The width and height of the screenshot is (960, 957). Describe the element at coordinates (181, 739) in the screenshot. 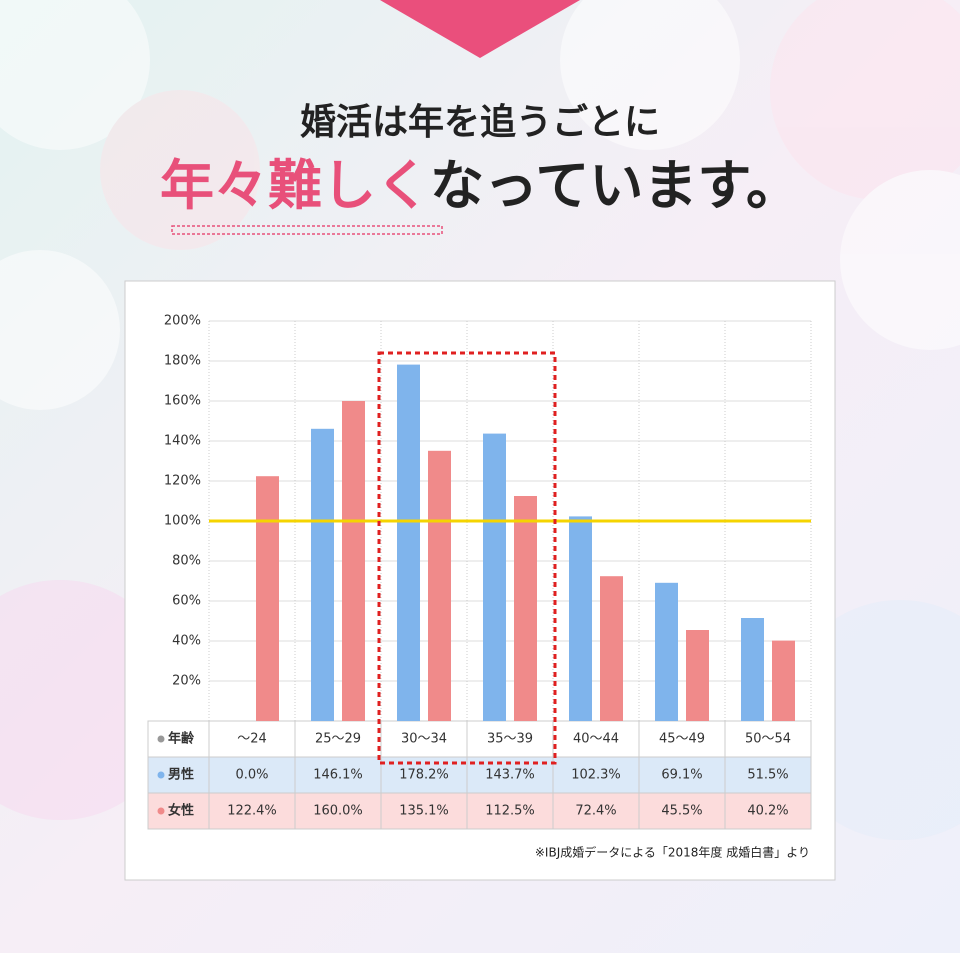

I see `row-header: 年齢` at that location.